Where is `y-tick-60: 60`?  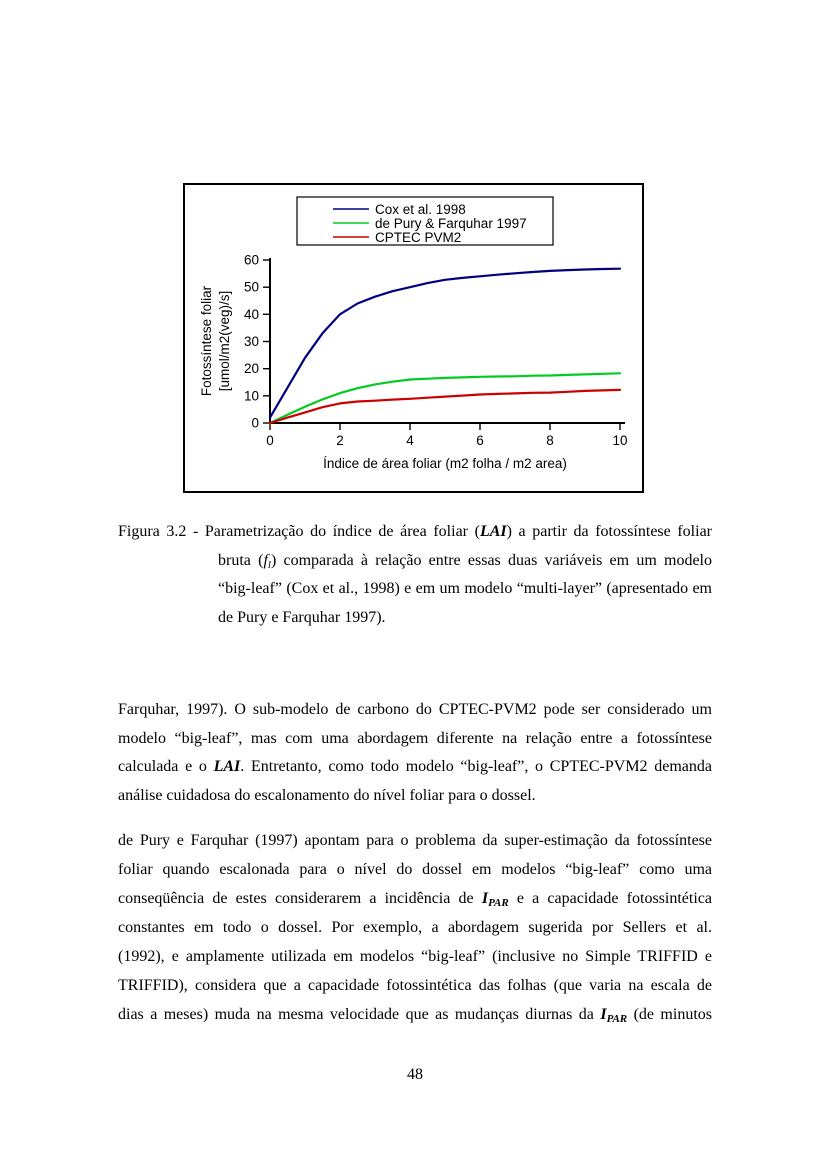
y-tick-60: 60 is located at coordinates (251, 260).